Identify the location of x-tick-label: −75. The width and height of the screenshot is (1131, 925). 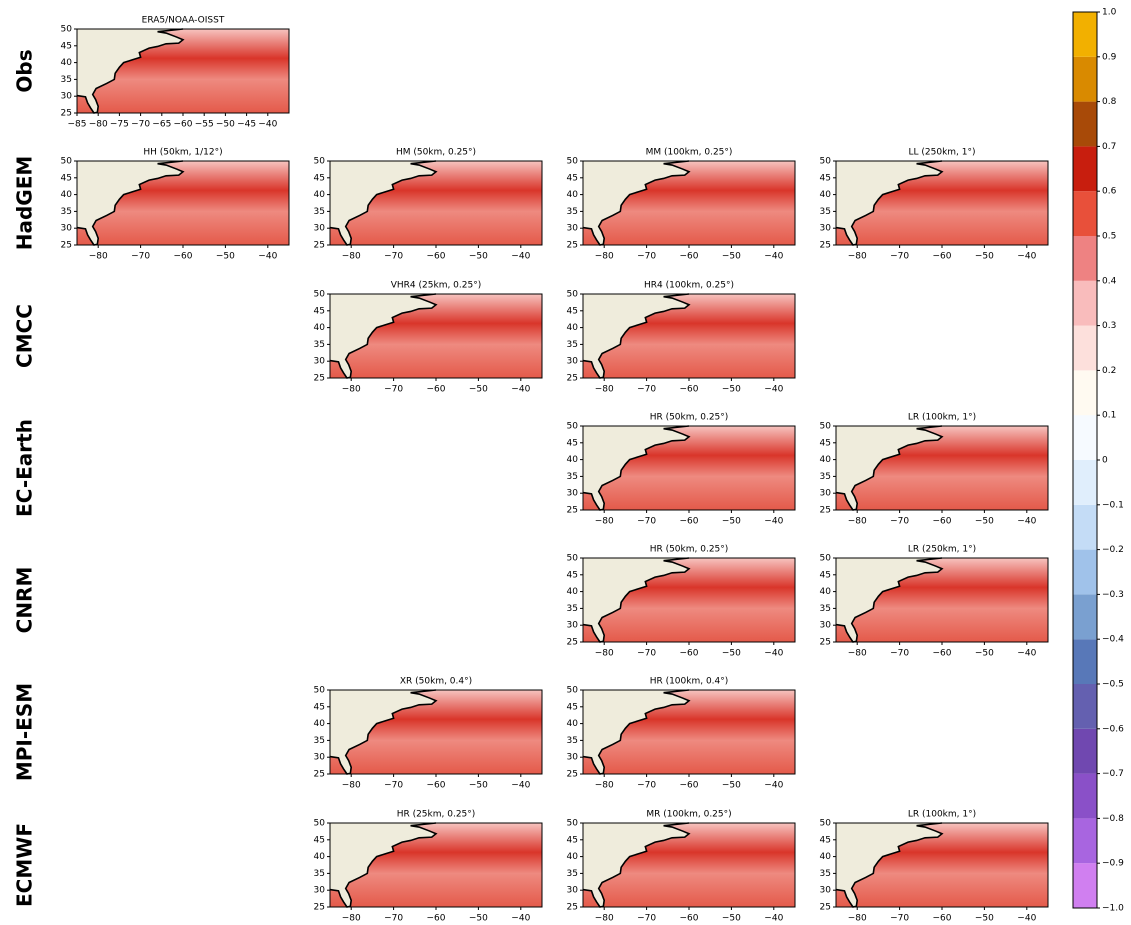
(119, 125).